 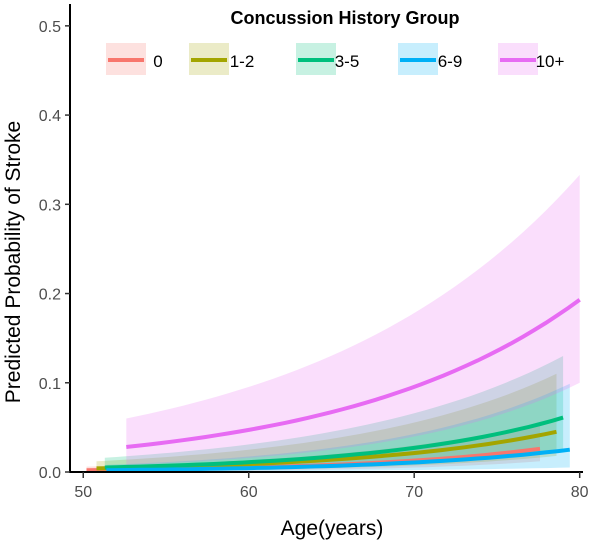 I want to click on legend-item-0: 0, so click(x=134, y=59).